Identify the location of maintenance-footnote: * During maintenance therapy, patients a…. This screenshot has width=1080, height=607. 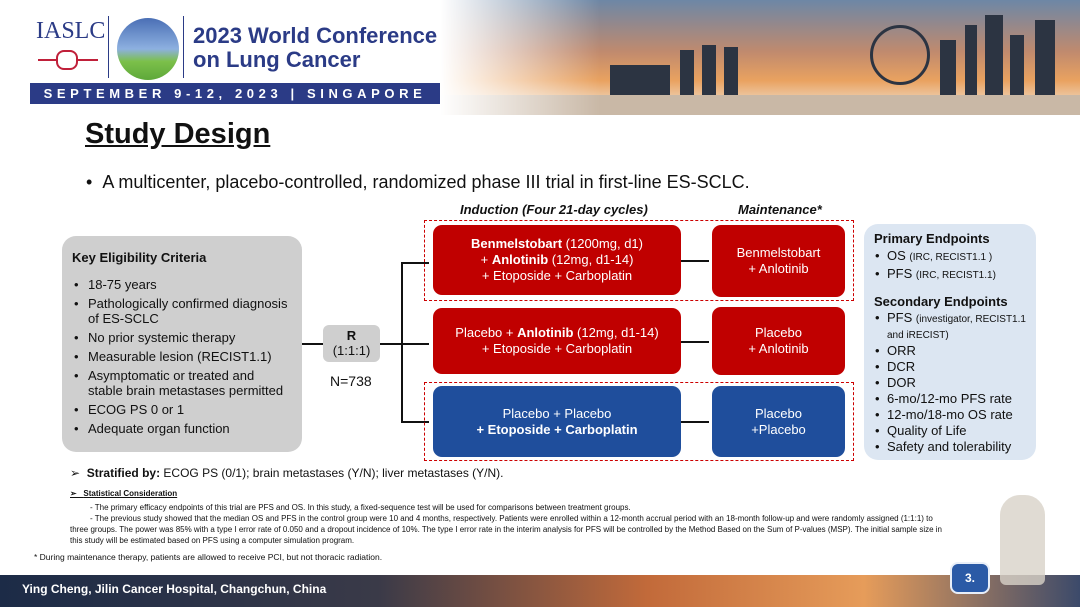
(208, 557).